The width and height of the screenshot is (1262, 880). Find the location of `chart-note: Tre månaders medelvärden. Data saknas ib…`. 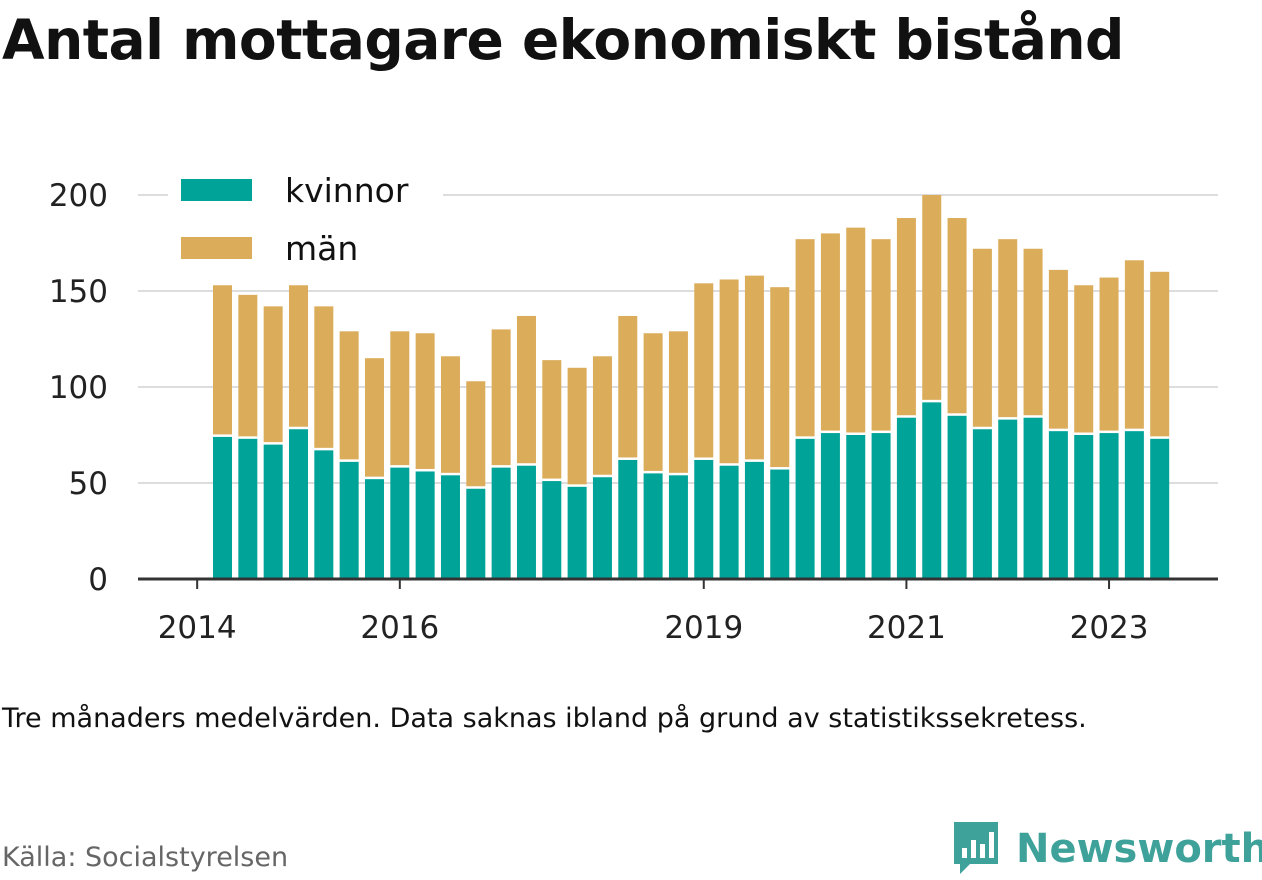

chart-note: Tre månaders medelvärden. Data saknas ib… is located at coordinates (544, 718).